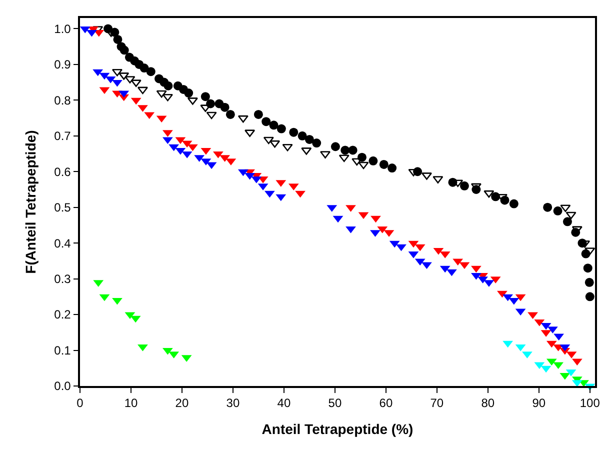  Describe the element at coordinates (590, 403) in the screenshot. I see `x-tick-label: 100` at that location.